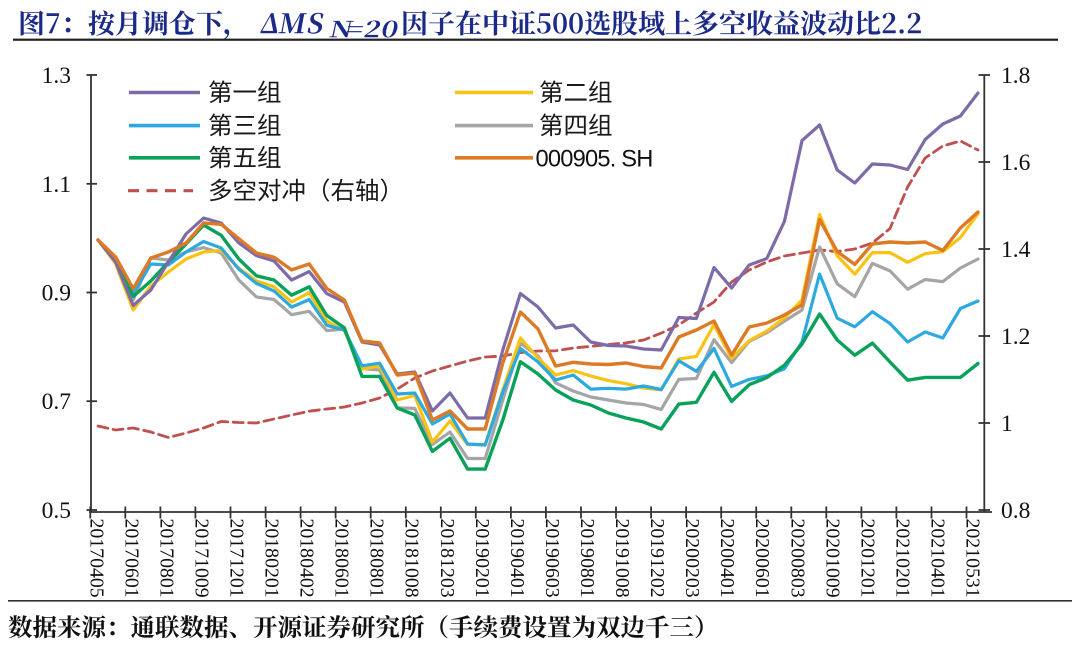 The width and height of the screenshot is (1080, 657). I want to click on svg-text: 20191202, so click(657, 558).